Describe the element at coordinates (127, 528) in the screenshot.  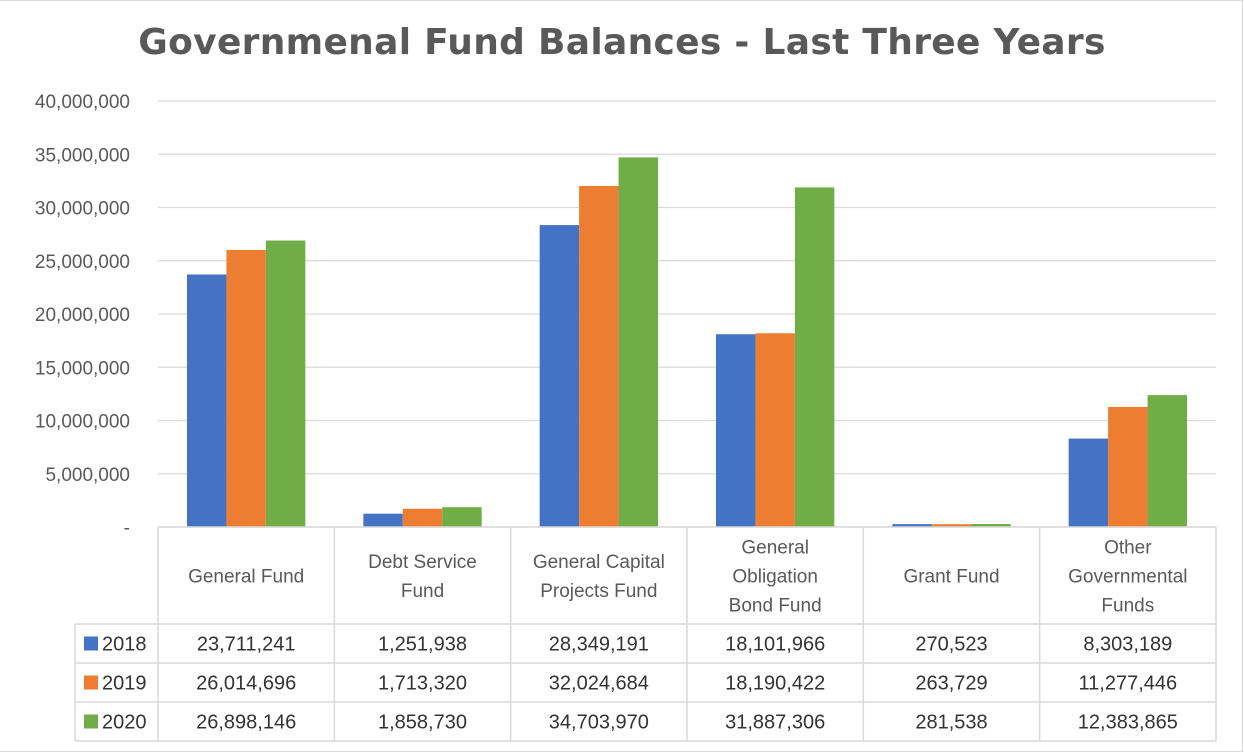
I see `y-tick-label: -` at that location.